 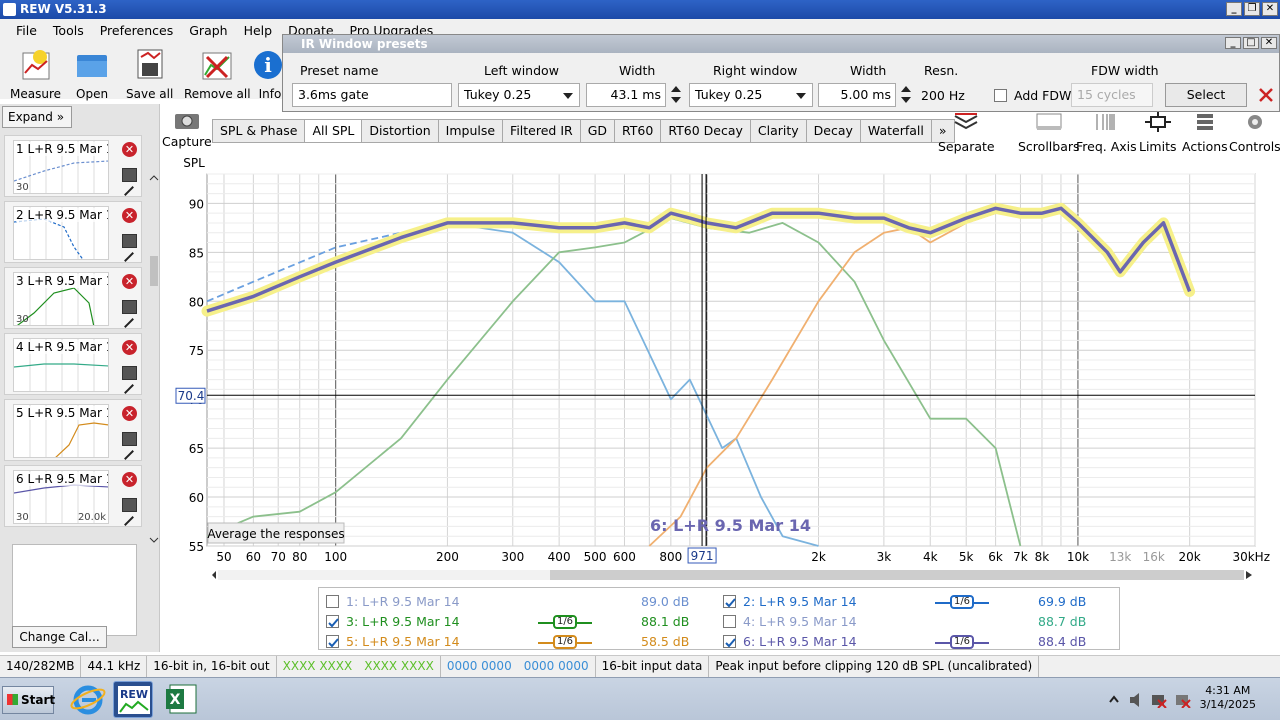 I want to click on tab-distortion: Distortion, so click(x=400, y=131).